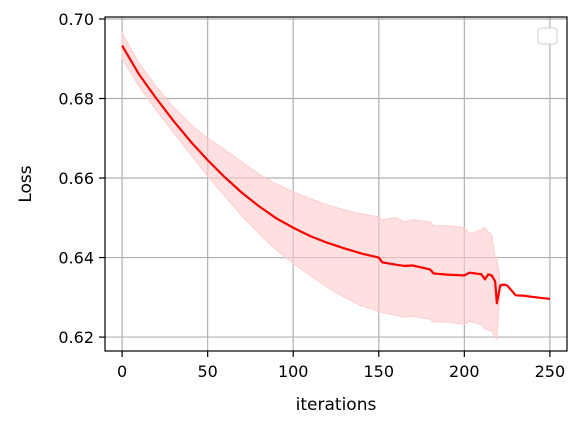 The width and height of the screenshot is (581, 429). I want to click on legend-box, so click(547, 36).